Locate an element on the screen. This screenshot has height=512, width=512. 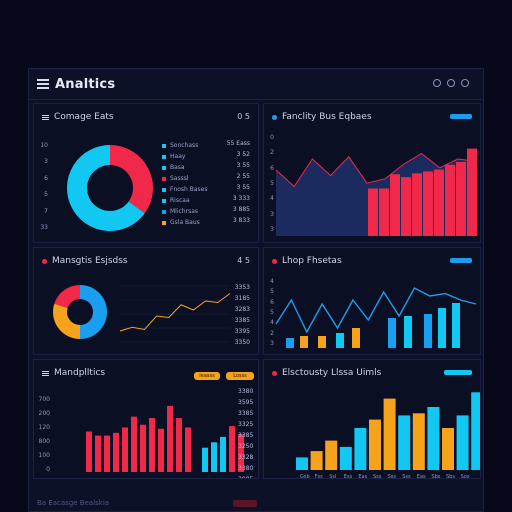
tick-label: 2 is located at coordinates (272, 333).